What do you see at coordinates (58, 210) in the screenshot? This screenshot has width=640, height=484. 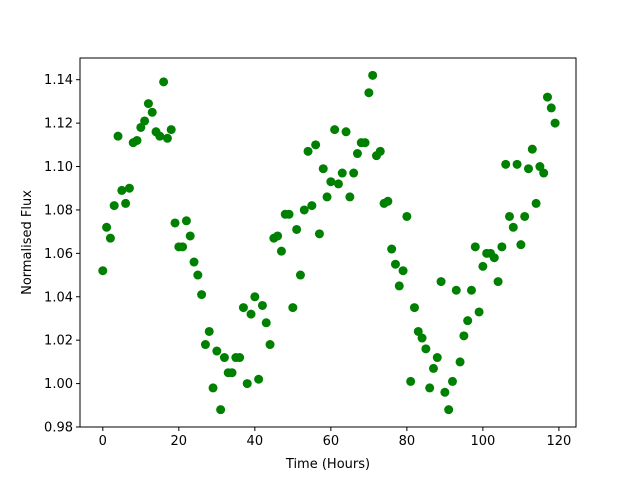 I see `y-tick-label: 1.08` at bounding box center [58, 210].